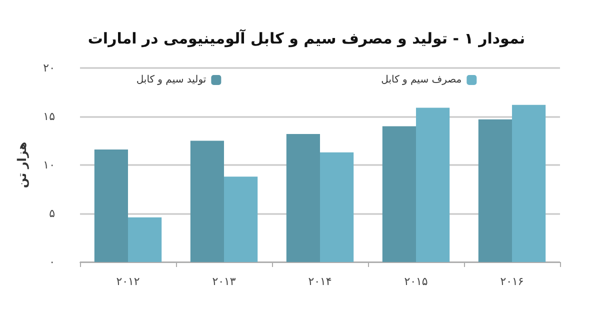 This screenshot has height=310, width=613. I want to click on x-tick-label: ۲۰۱۶, so click(512, 281).